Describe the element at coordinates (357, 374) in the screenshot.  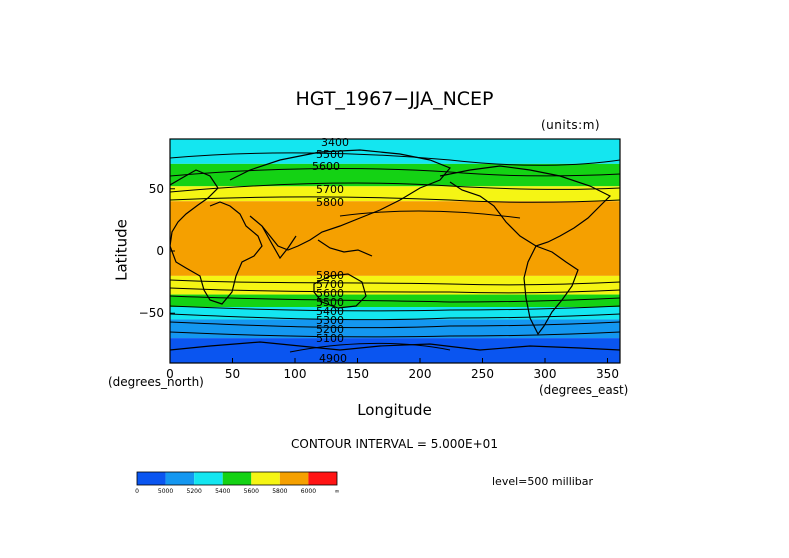
I see `x-tick-label: 150` at that location.